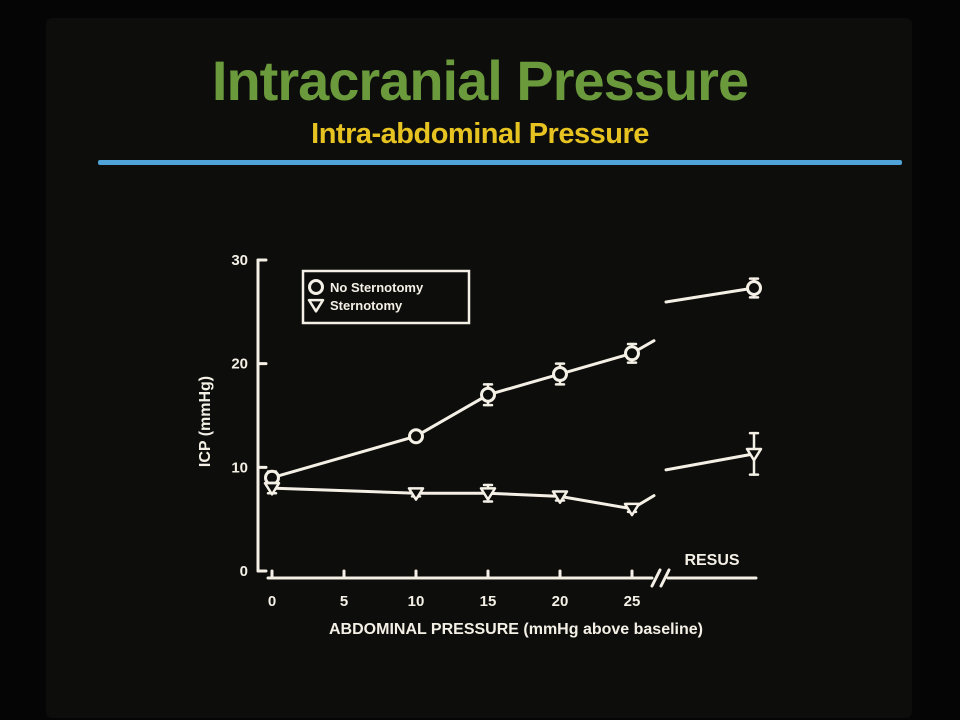 The width and height of the screenshot is (960, 720). Describe the element at coordinates (711, 560) in the screenshot. I see `resus-label: RESUS` at that location.